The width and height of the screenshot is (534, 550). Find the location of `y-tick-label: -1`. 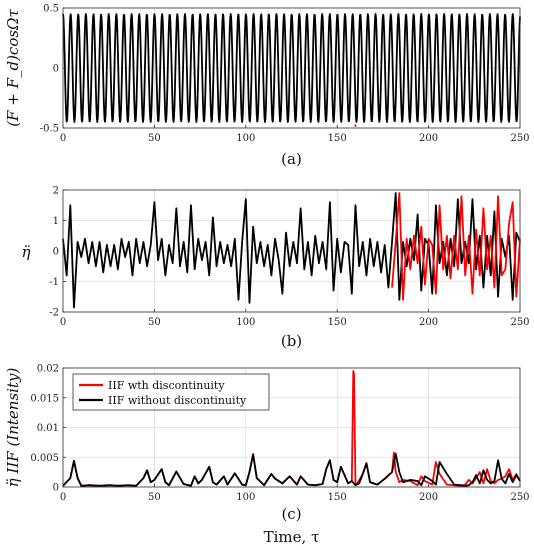

y-tick-label: -1 is located at coordinates (54, 282).